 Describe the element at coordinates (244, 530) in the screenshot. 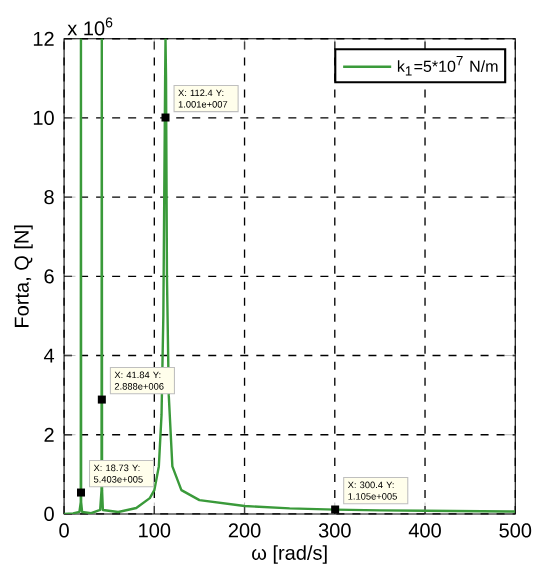

I see `x-tick-label: 200` at that location.